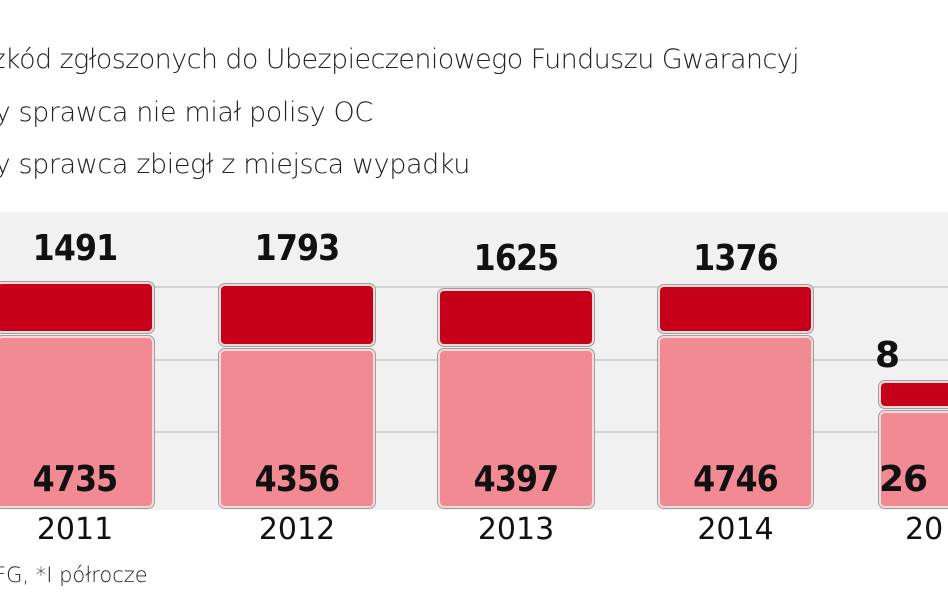 This screenshot has height=593, width=948. Describe the element at coordinates (887, 355) in the screenshot. I see `top-value-label: 8` at that location.